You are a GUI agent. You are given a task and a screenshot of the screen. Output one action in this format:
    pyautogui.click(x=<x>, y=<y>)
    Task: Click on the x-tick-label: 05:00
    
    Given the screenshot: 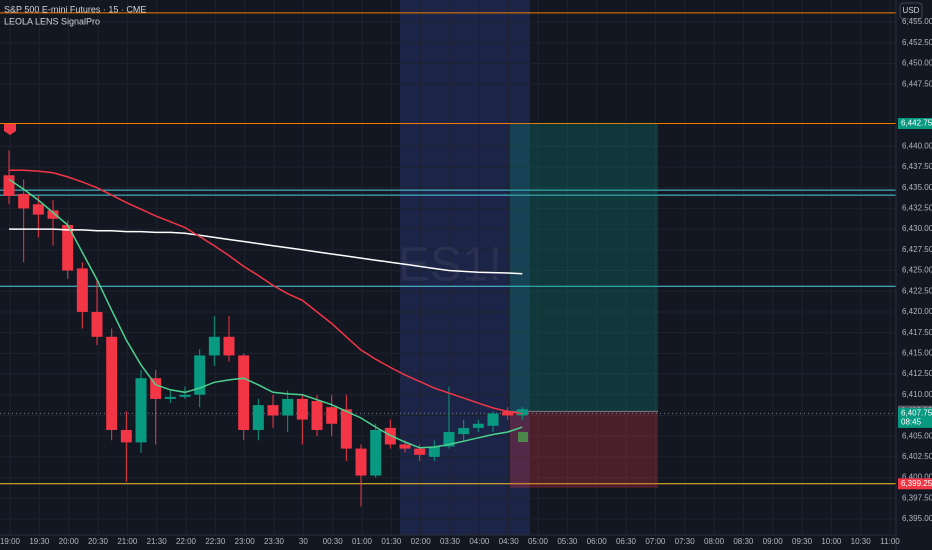 What is the action you would take?
    pyautogui.click(x=538, y=541)
    